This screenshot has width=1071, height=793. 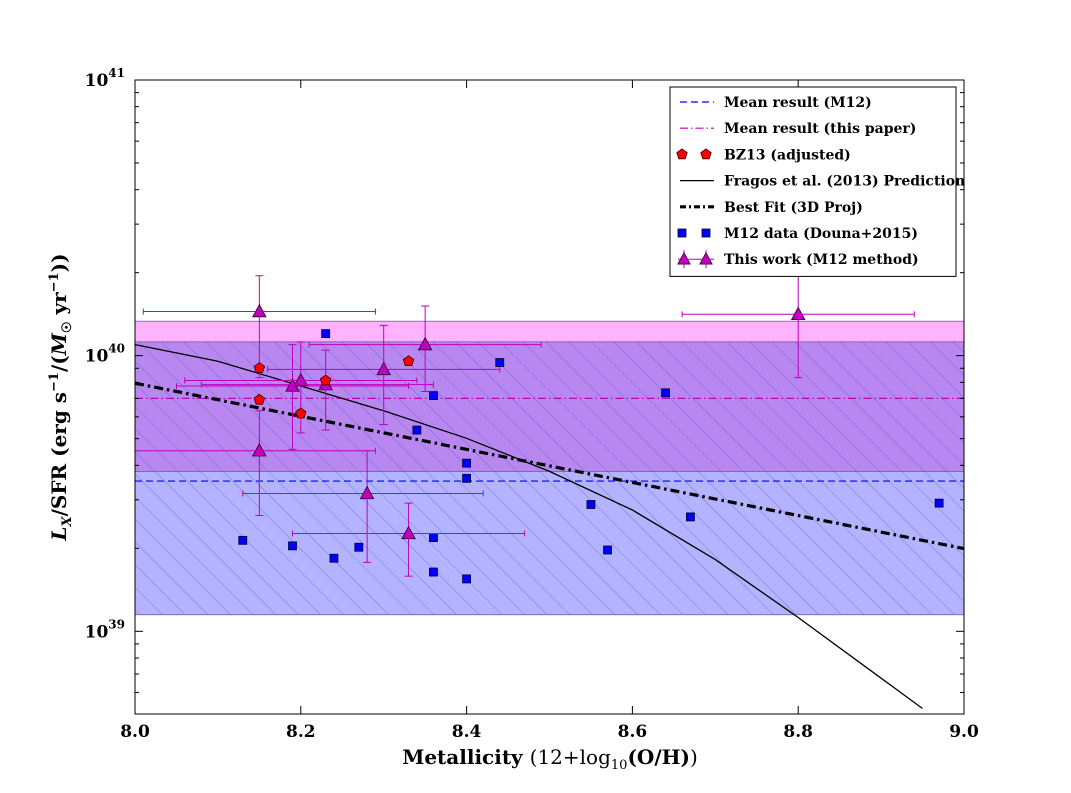 I want to click on legend-label: M12 data (Douna+2015), so click(x=821, y=234).